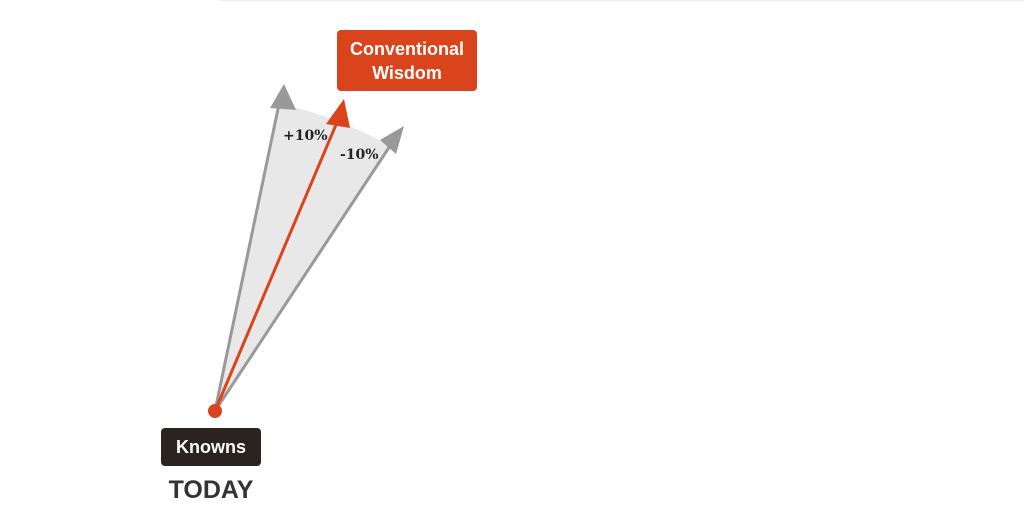 The width and height of the screenshot is (1024, 510). I want to click on minus-10-label: -10%, so click(359, 155).